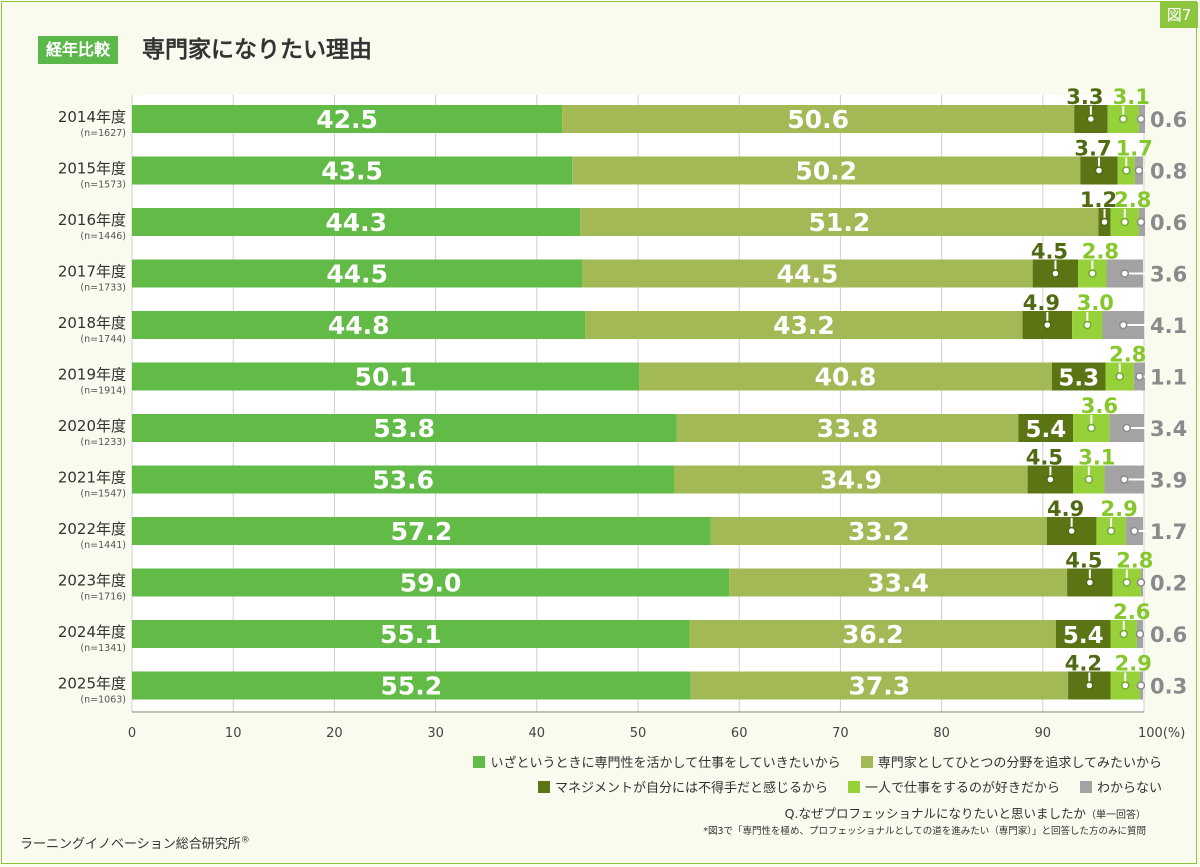 The height and width of the screenshot is (867, 1200). Describe the element at coordinates (347, 119) in the screenshot. I see `bar-segment-r0-s0` at that location.